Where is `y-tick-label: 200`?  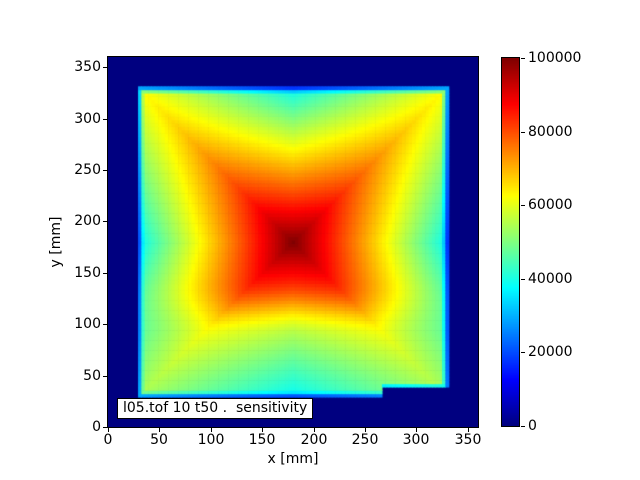
y-tick-label: 200 is located at coordinates (87, 221).